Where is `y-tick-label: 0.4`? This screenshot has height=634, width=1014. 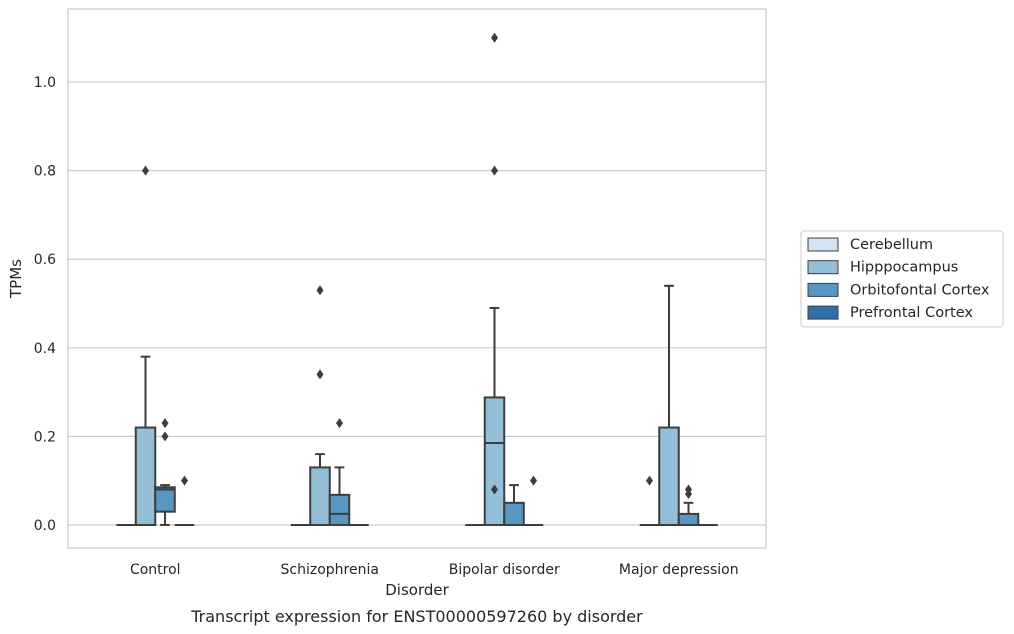 y-tick-label: 0.4 is located at coordinates (45, 349).